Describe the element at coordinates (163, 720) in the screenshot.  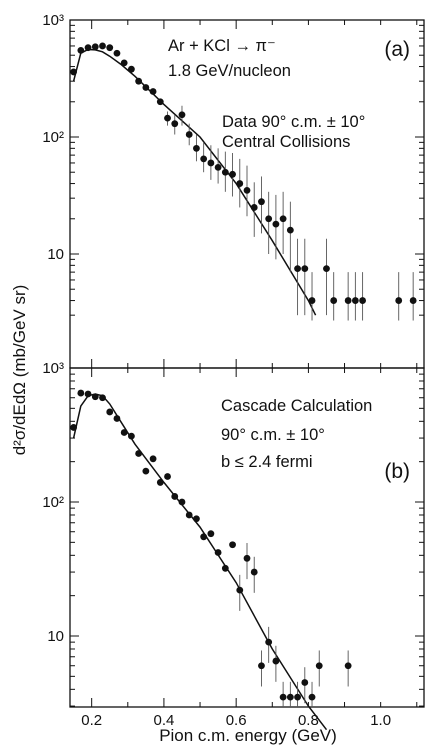
I see `x-tick-label: 0.4` at that location.